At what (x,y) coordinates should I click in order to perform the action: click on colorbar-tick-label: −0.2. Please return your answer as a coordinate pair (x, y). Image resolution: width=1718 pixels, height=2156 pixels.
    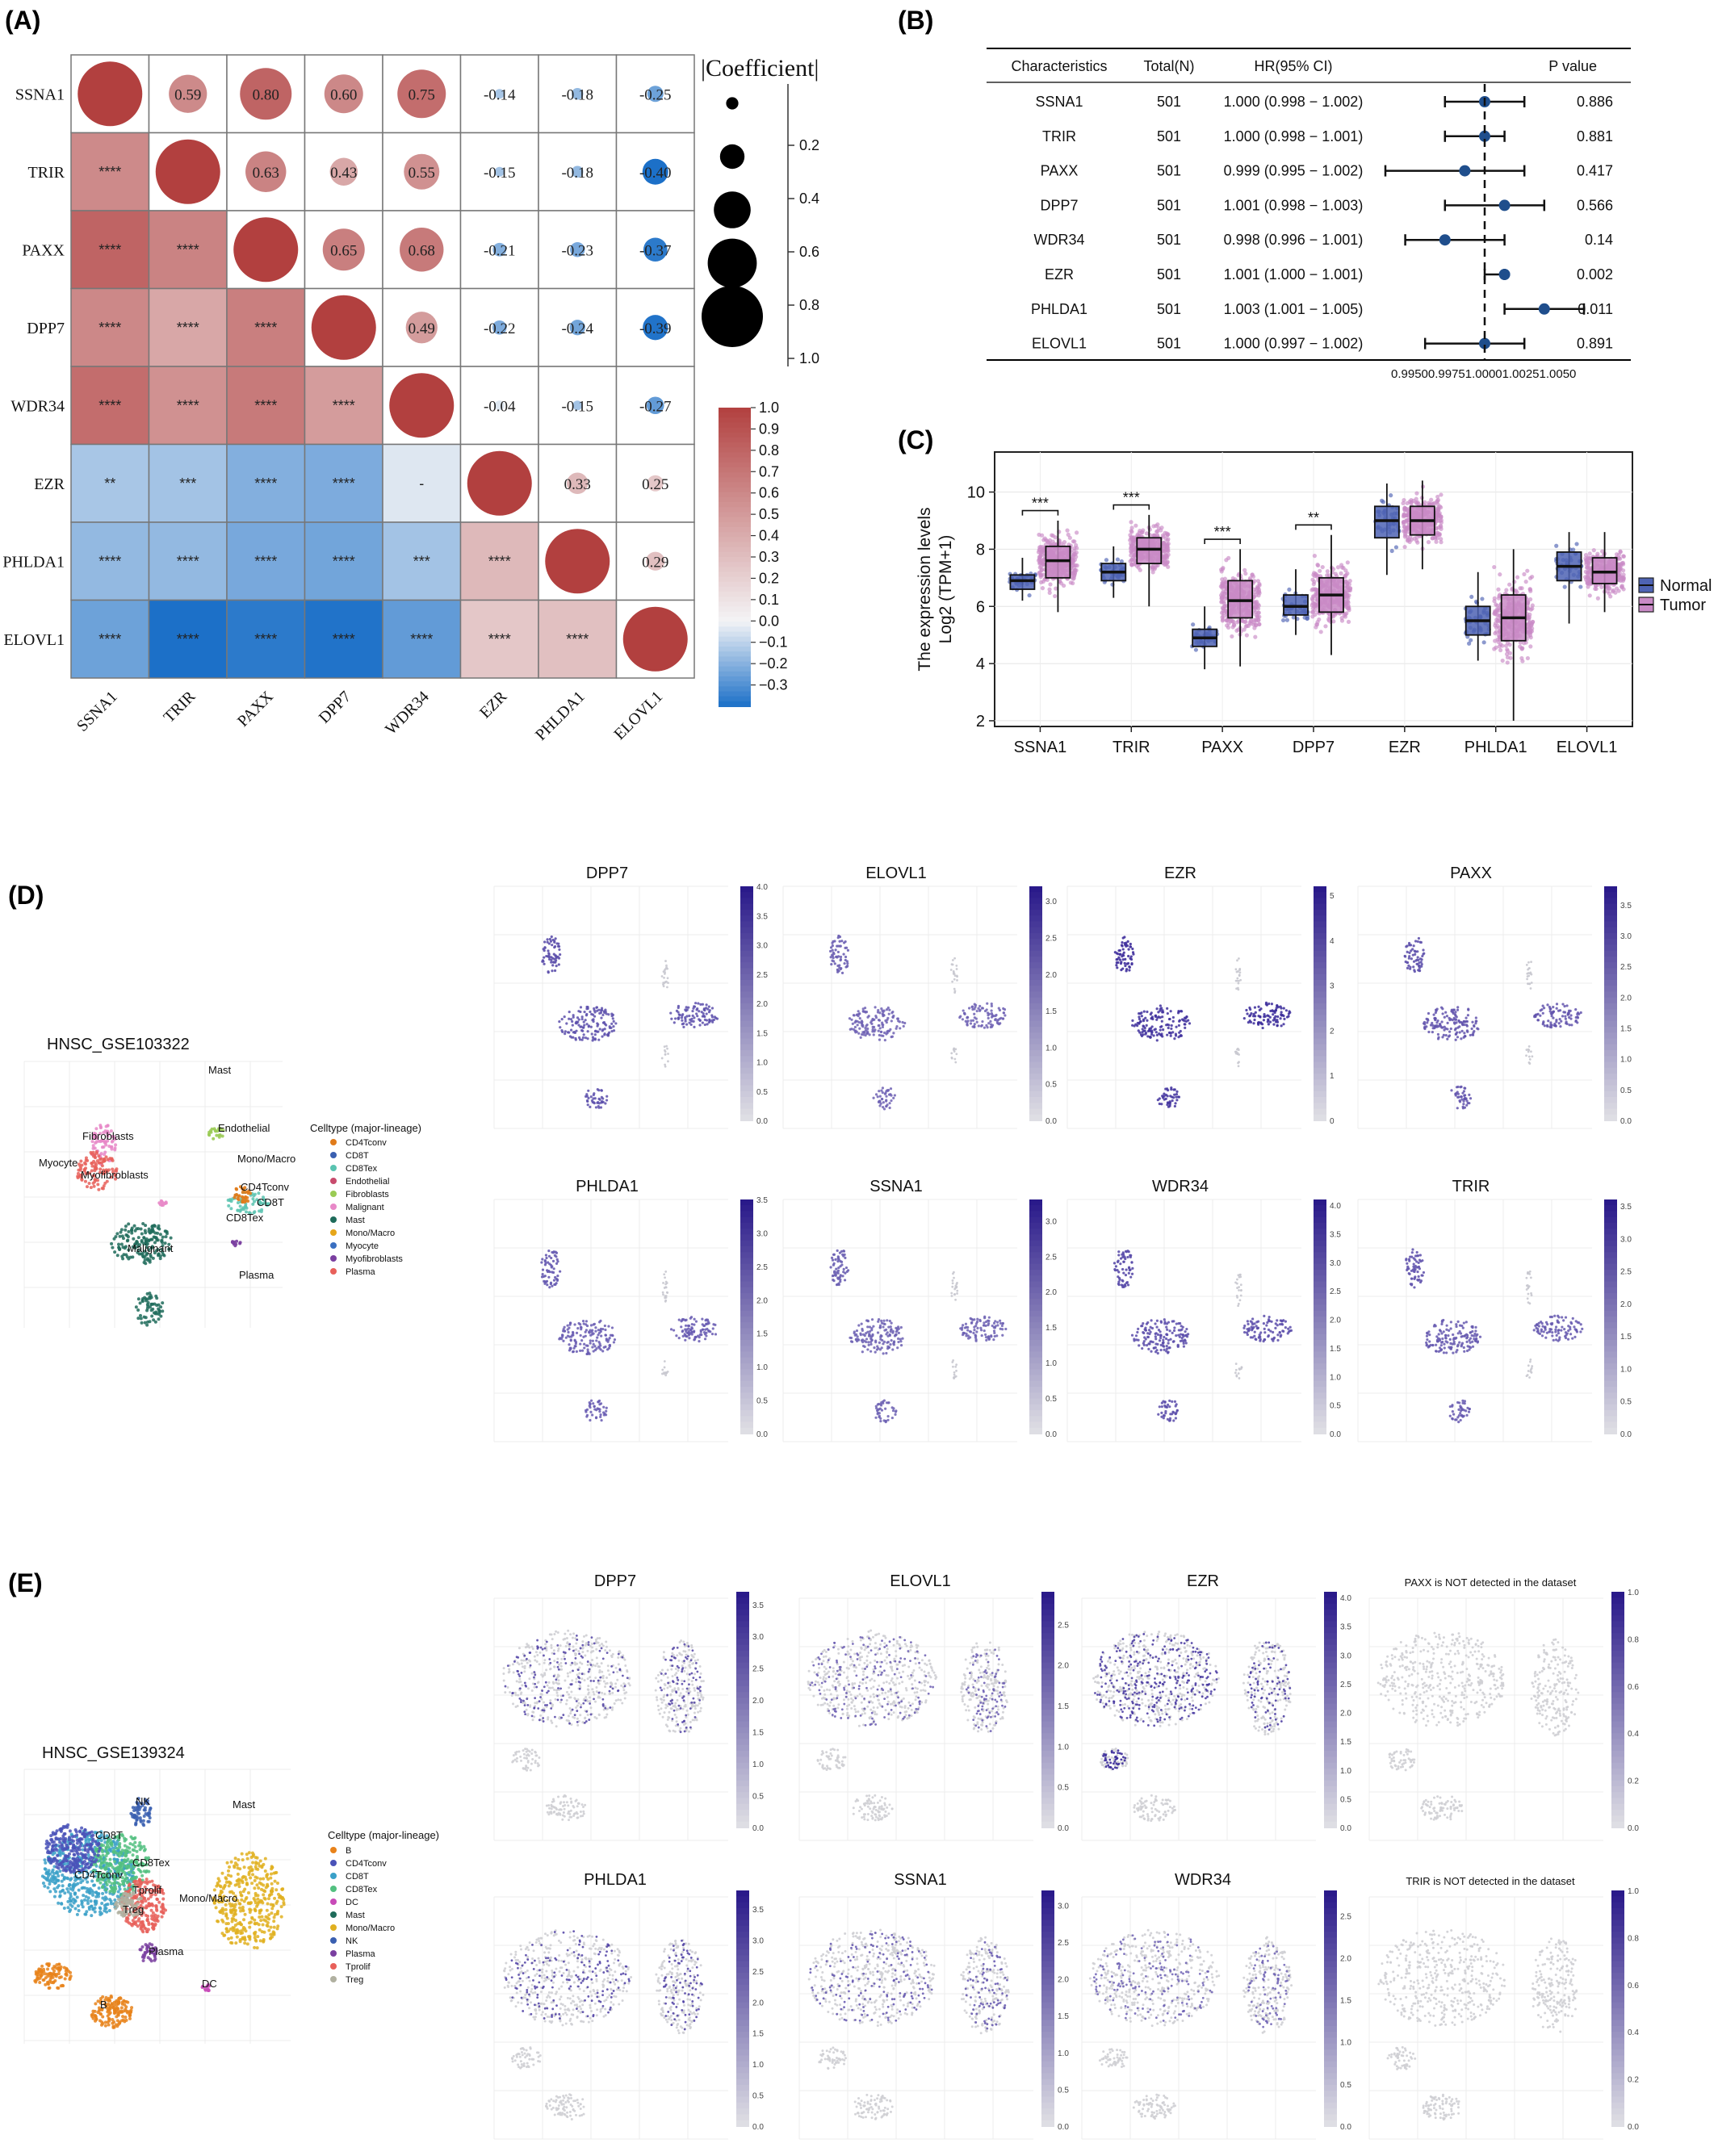
    Looking at the image, I should click on (773, 663).